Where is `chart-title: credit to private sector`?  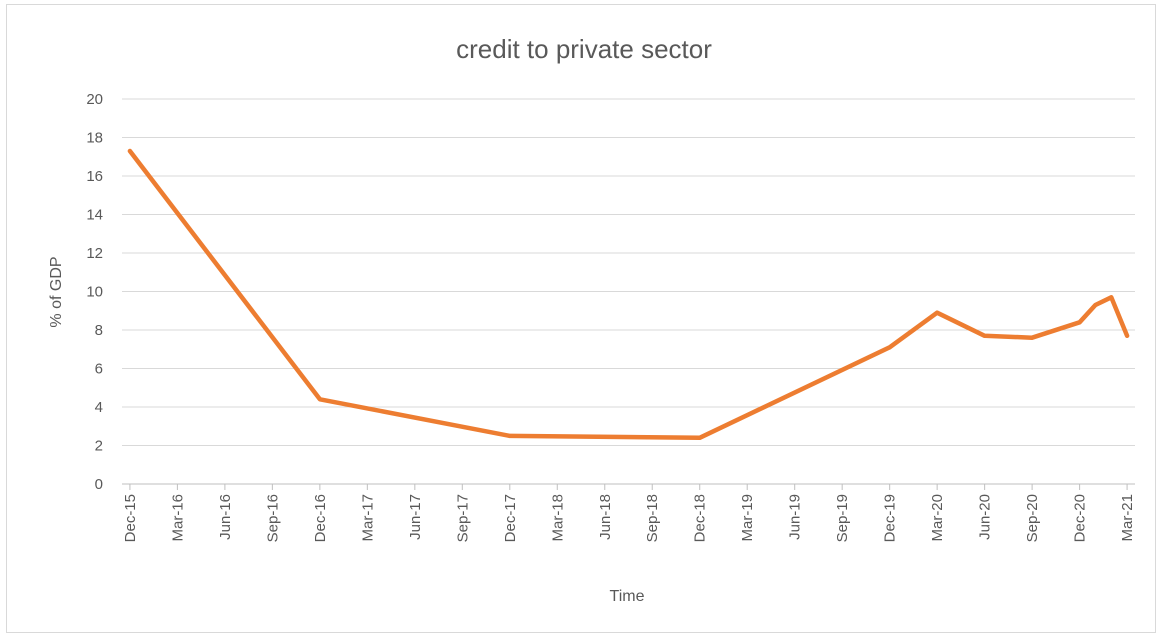 chart-title: credit to private sector is located at coordinates (584, 49).